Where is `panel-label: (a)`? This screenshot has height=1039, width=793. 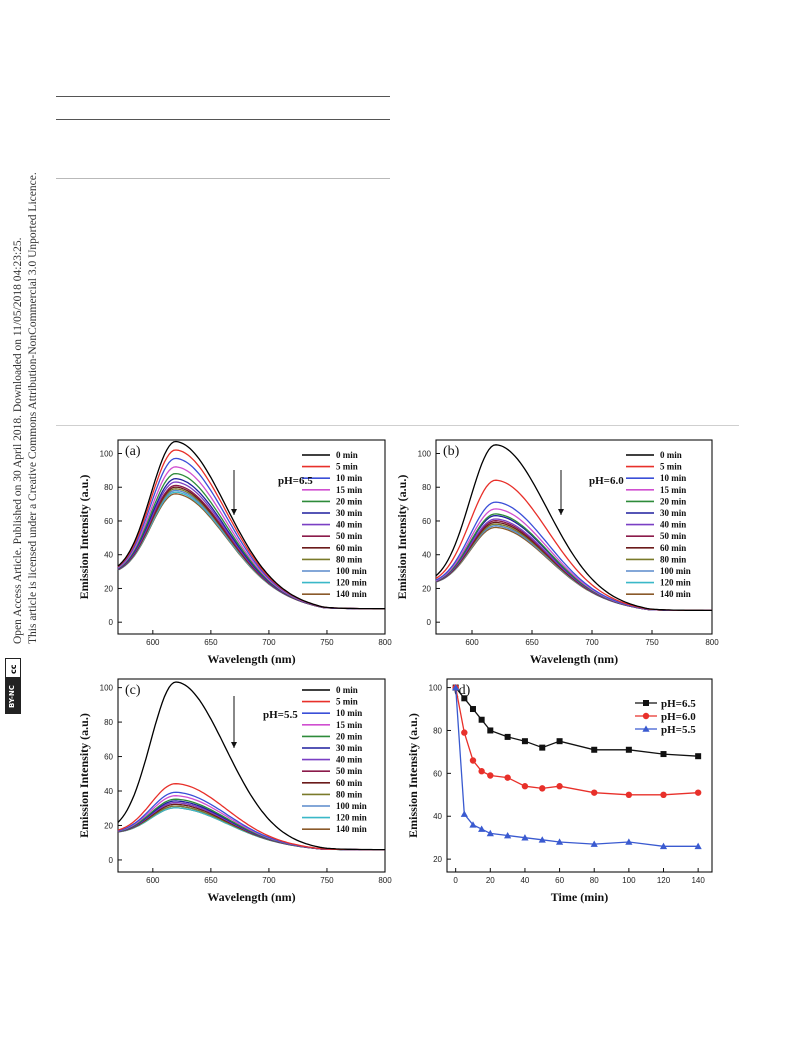
panel-label: (a) is located at coordinates (133, 451).